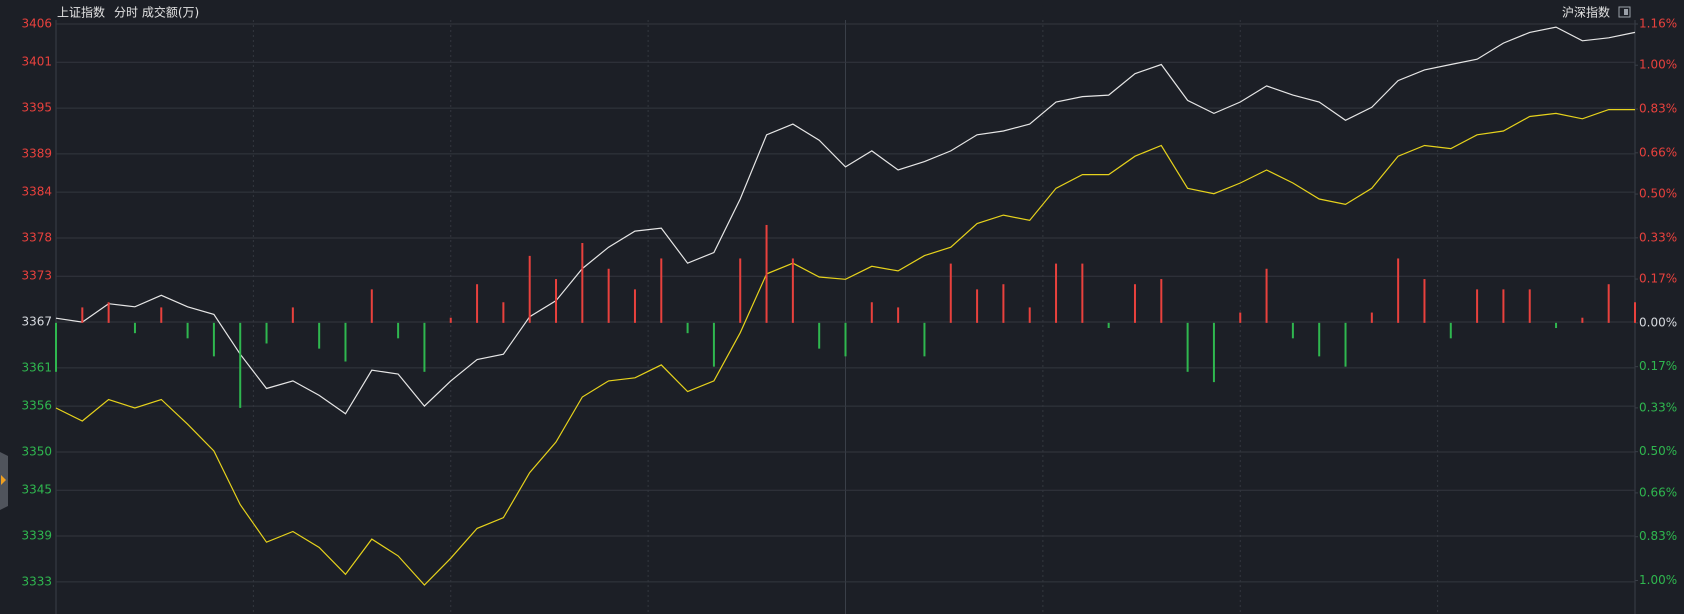 The image size is (1684, 614). Describe the element at coordinates (36, 62) in the screenshot. I see `y-tick-label: 3401` at that location.